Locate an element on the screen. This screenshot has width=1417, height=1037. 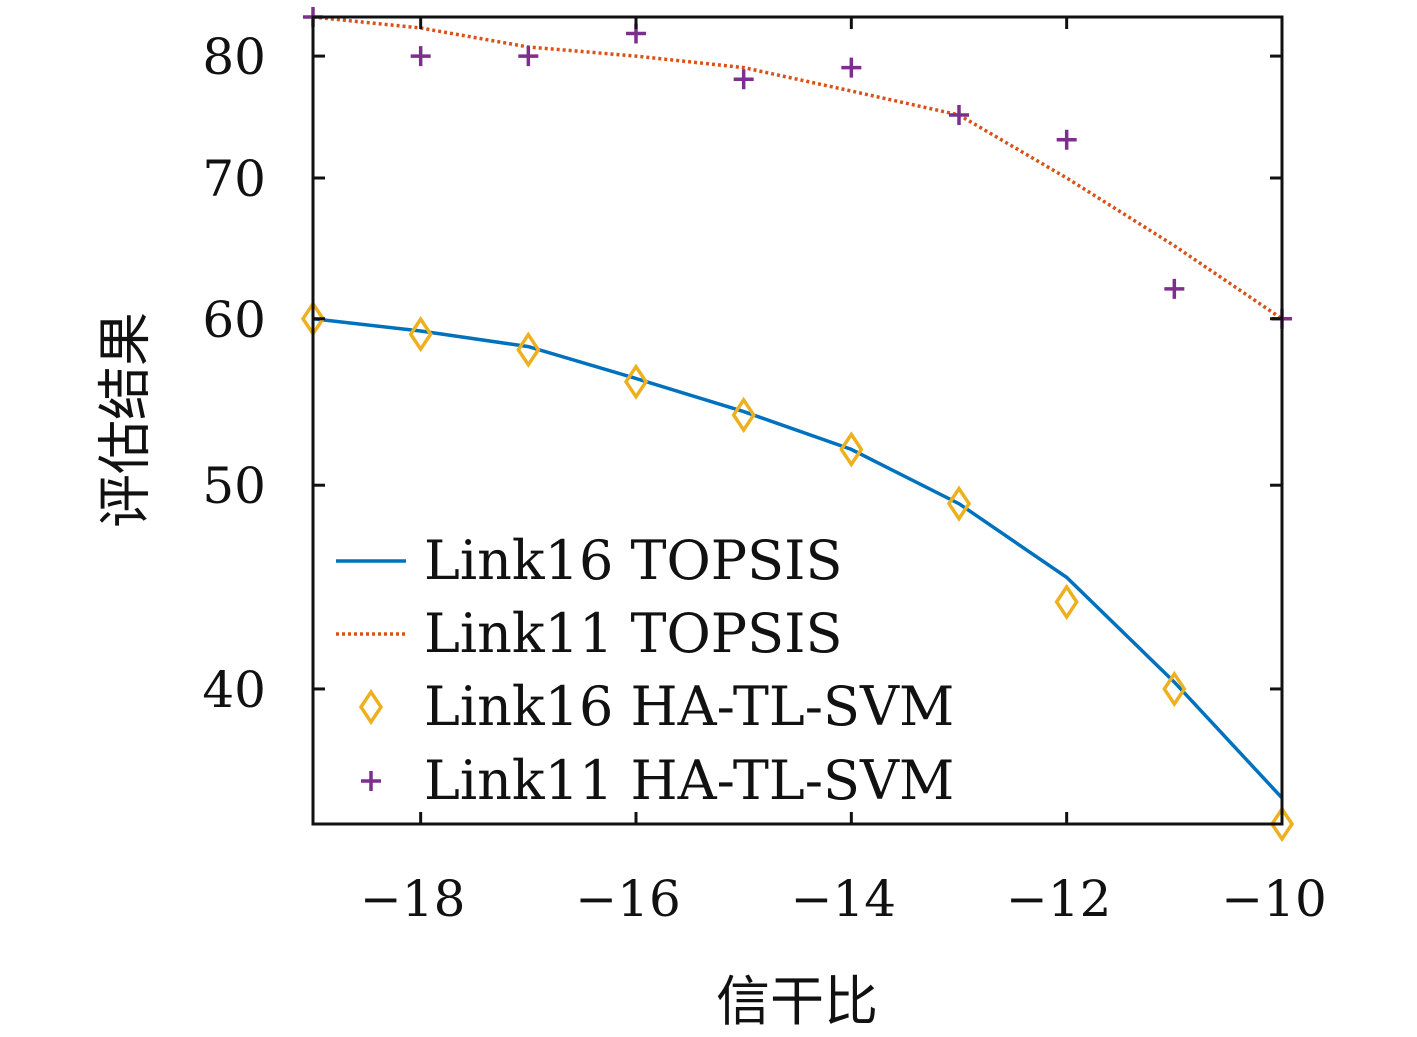
legend-label: Link11 TOPSIS is located at coordinates (633, 633).